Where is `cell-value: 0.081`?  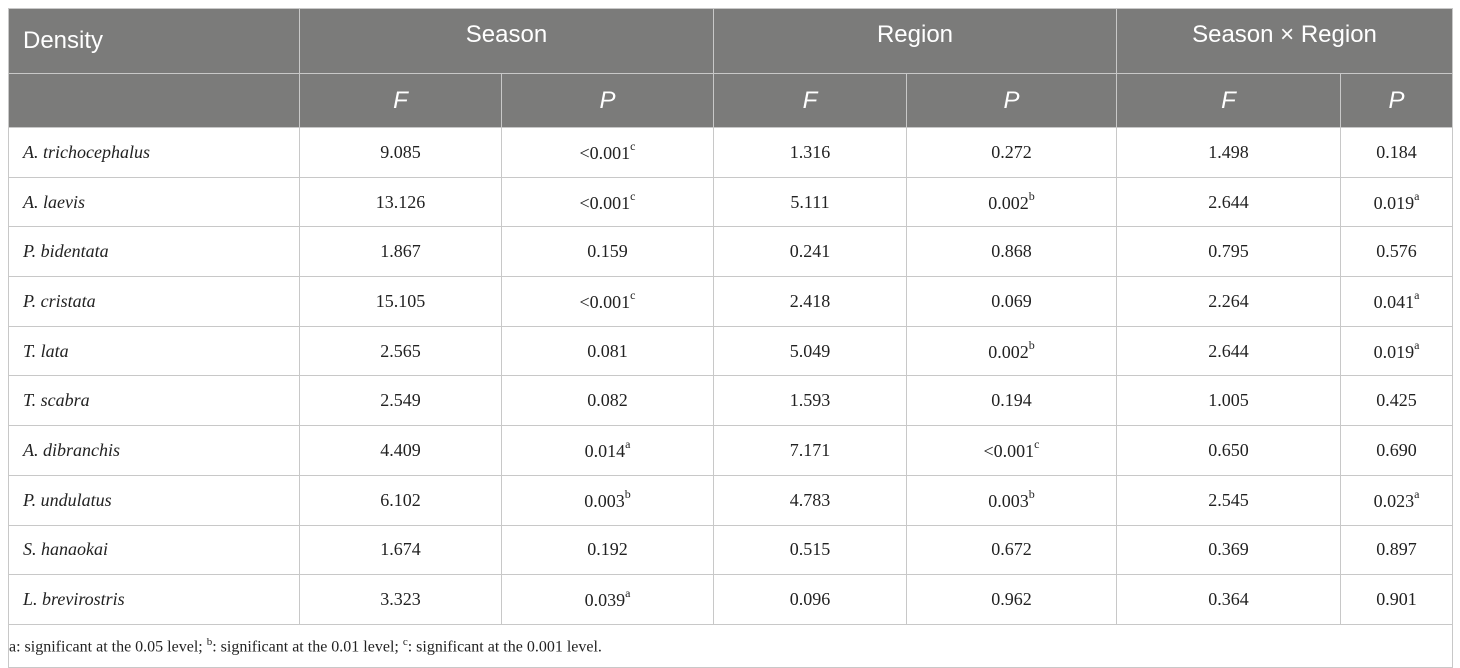
cell-value: 0.081 is located at coordinates (607, 350).